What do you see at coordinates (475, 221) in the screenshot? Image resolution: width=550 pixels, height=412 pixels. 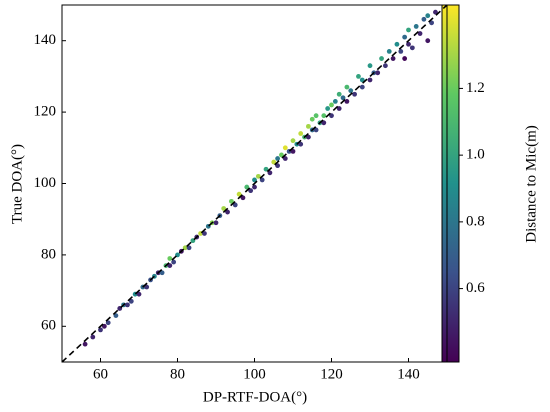 I see `colorbar-tick-label: 0.8` at bounding box center [475, 221].